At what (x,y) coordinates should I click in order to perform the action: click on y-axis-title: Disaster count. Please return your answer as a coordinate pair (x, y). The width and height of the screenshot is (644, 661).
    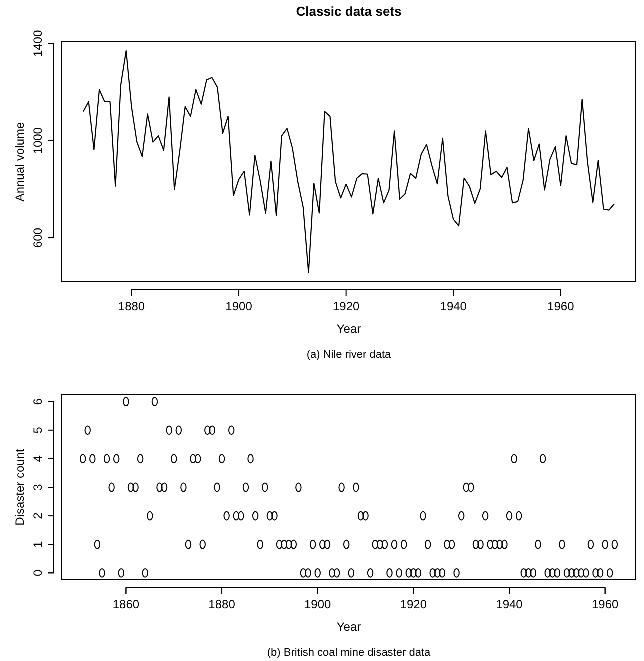
    Looking at the image, I should click on (20, 487).